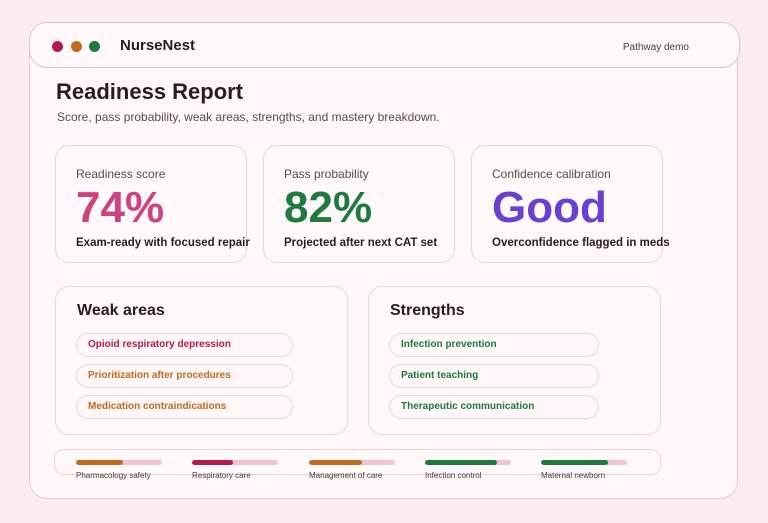 The image size is (768, 523). Describe the element at coordinates (346, 475) in the screenshot. I see `mastery-label: Management of care` at that location.